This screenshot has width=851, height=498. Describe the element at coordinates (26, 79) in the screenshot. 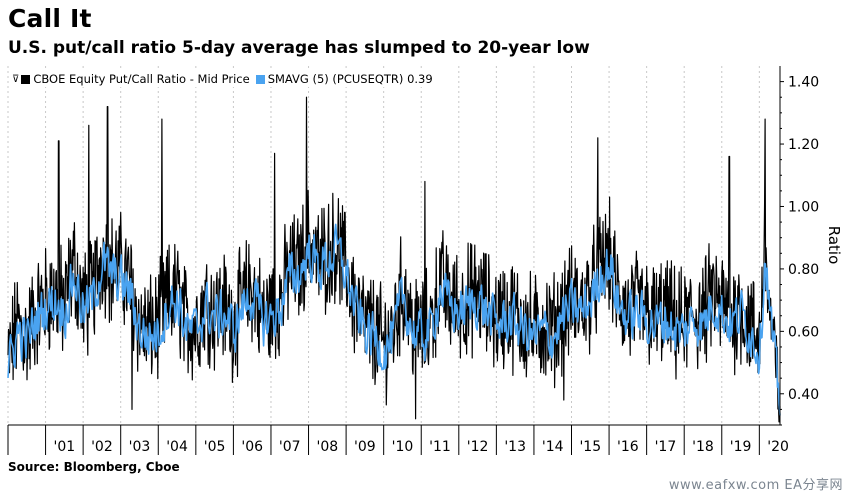

I see `legend-swatch-black` at that location.